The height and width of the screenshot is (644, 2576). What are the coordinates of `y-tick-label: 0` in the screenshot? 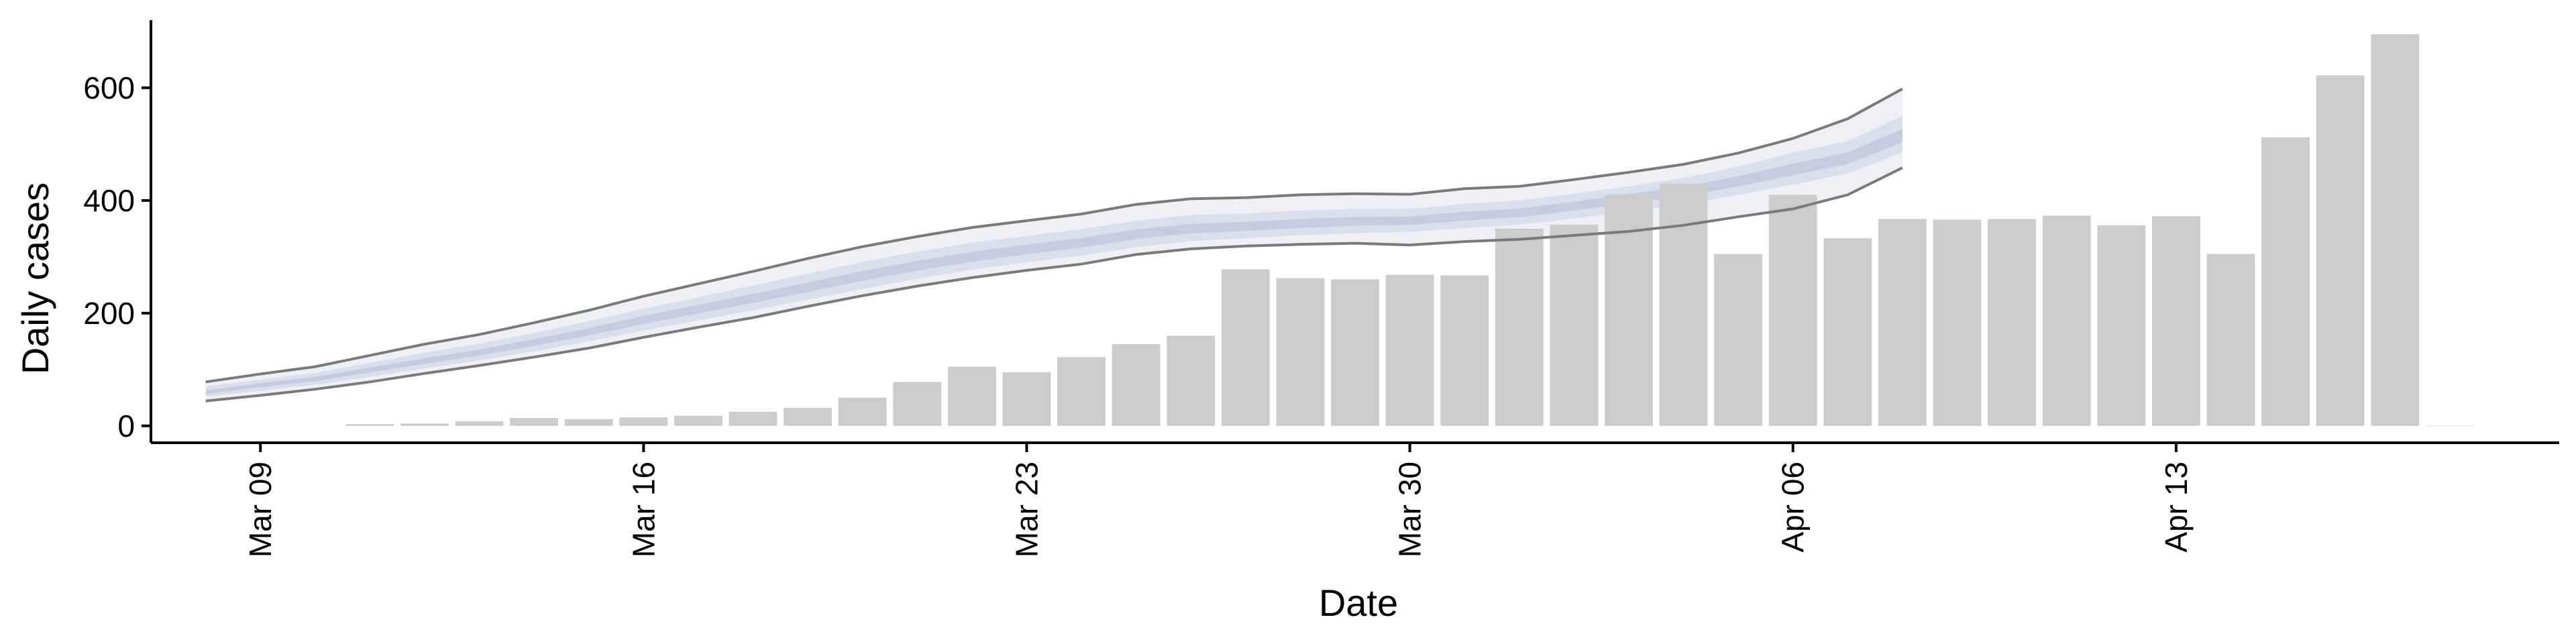 It's located at (126, 426).